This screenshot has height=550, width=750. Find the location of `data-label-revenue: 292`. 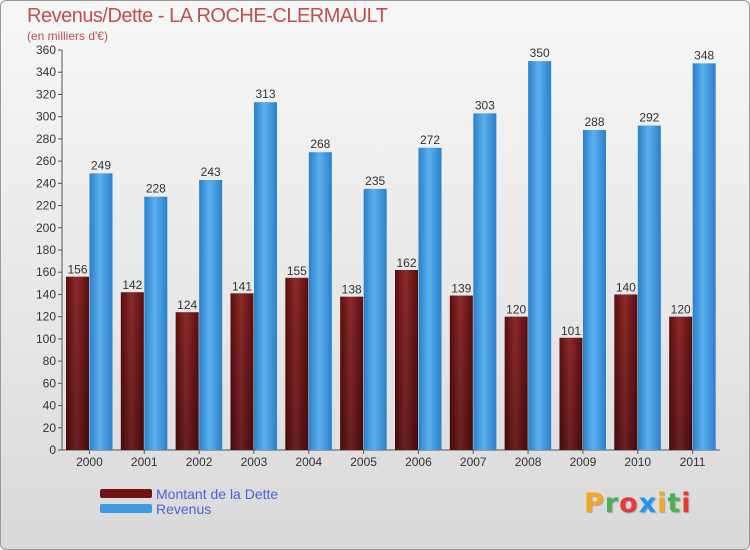

data-label-revenue: 292 is located at coordinates (649, 118).